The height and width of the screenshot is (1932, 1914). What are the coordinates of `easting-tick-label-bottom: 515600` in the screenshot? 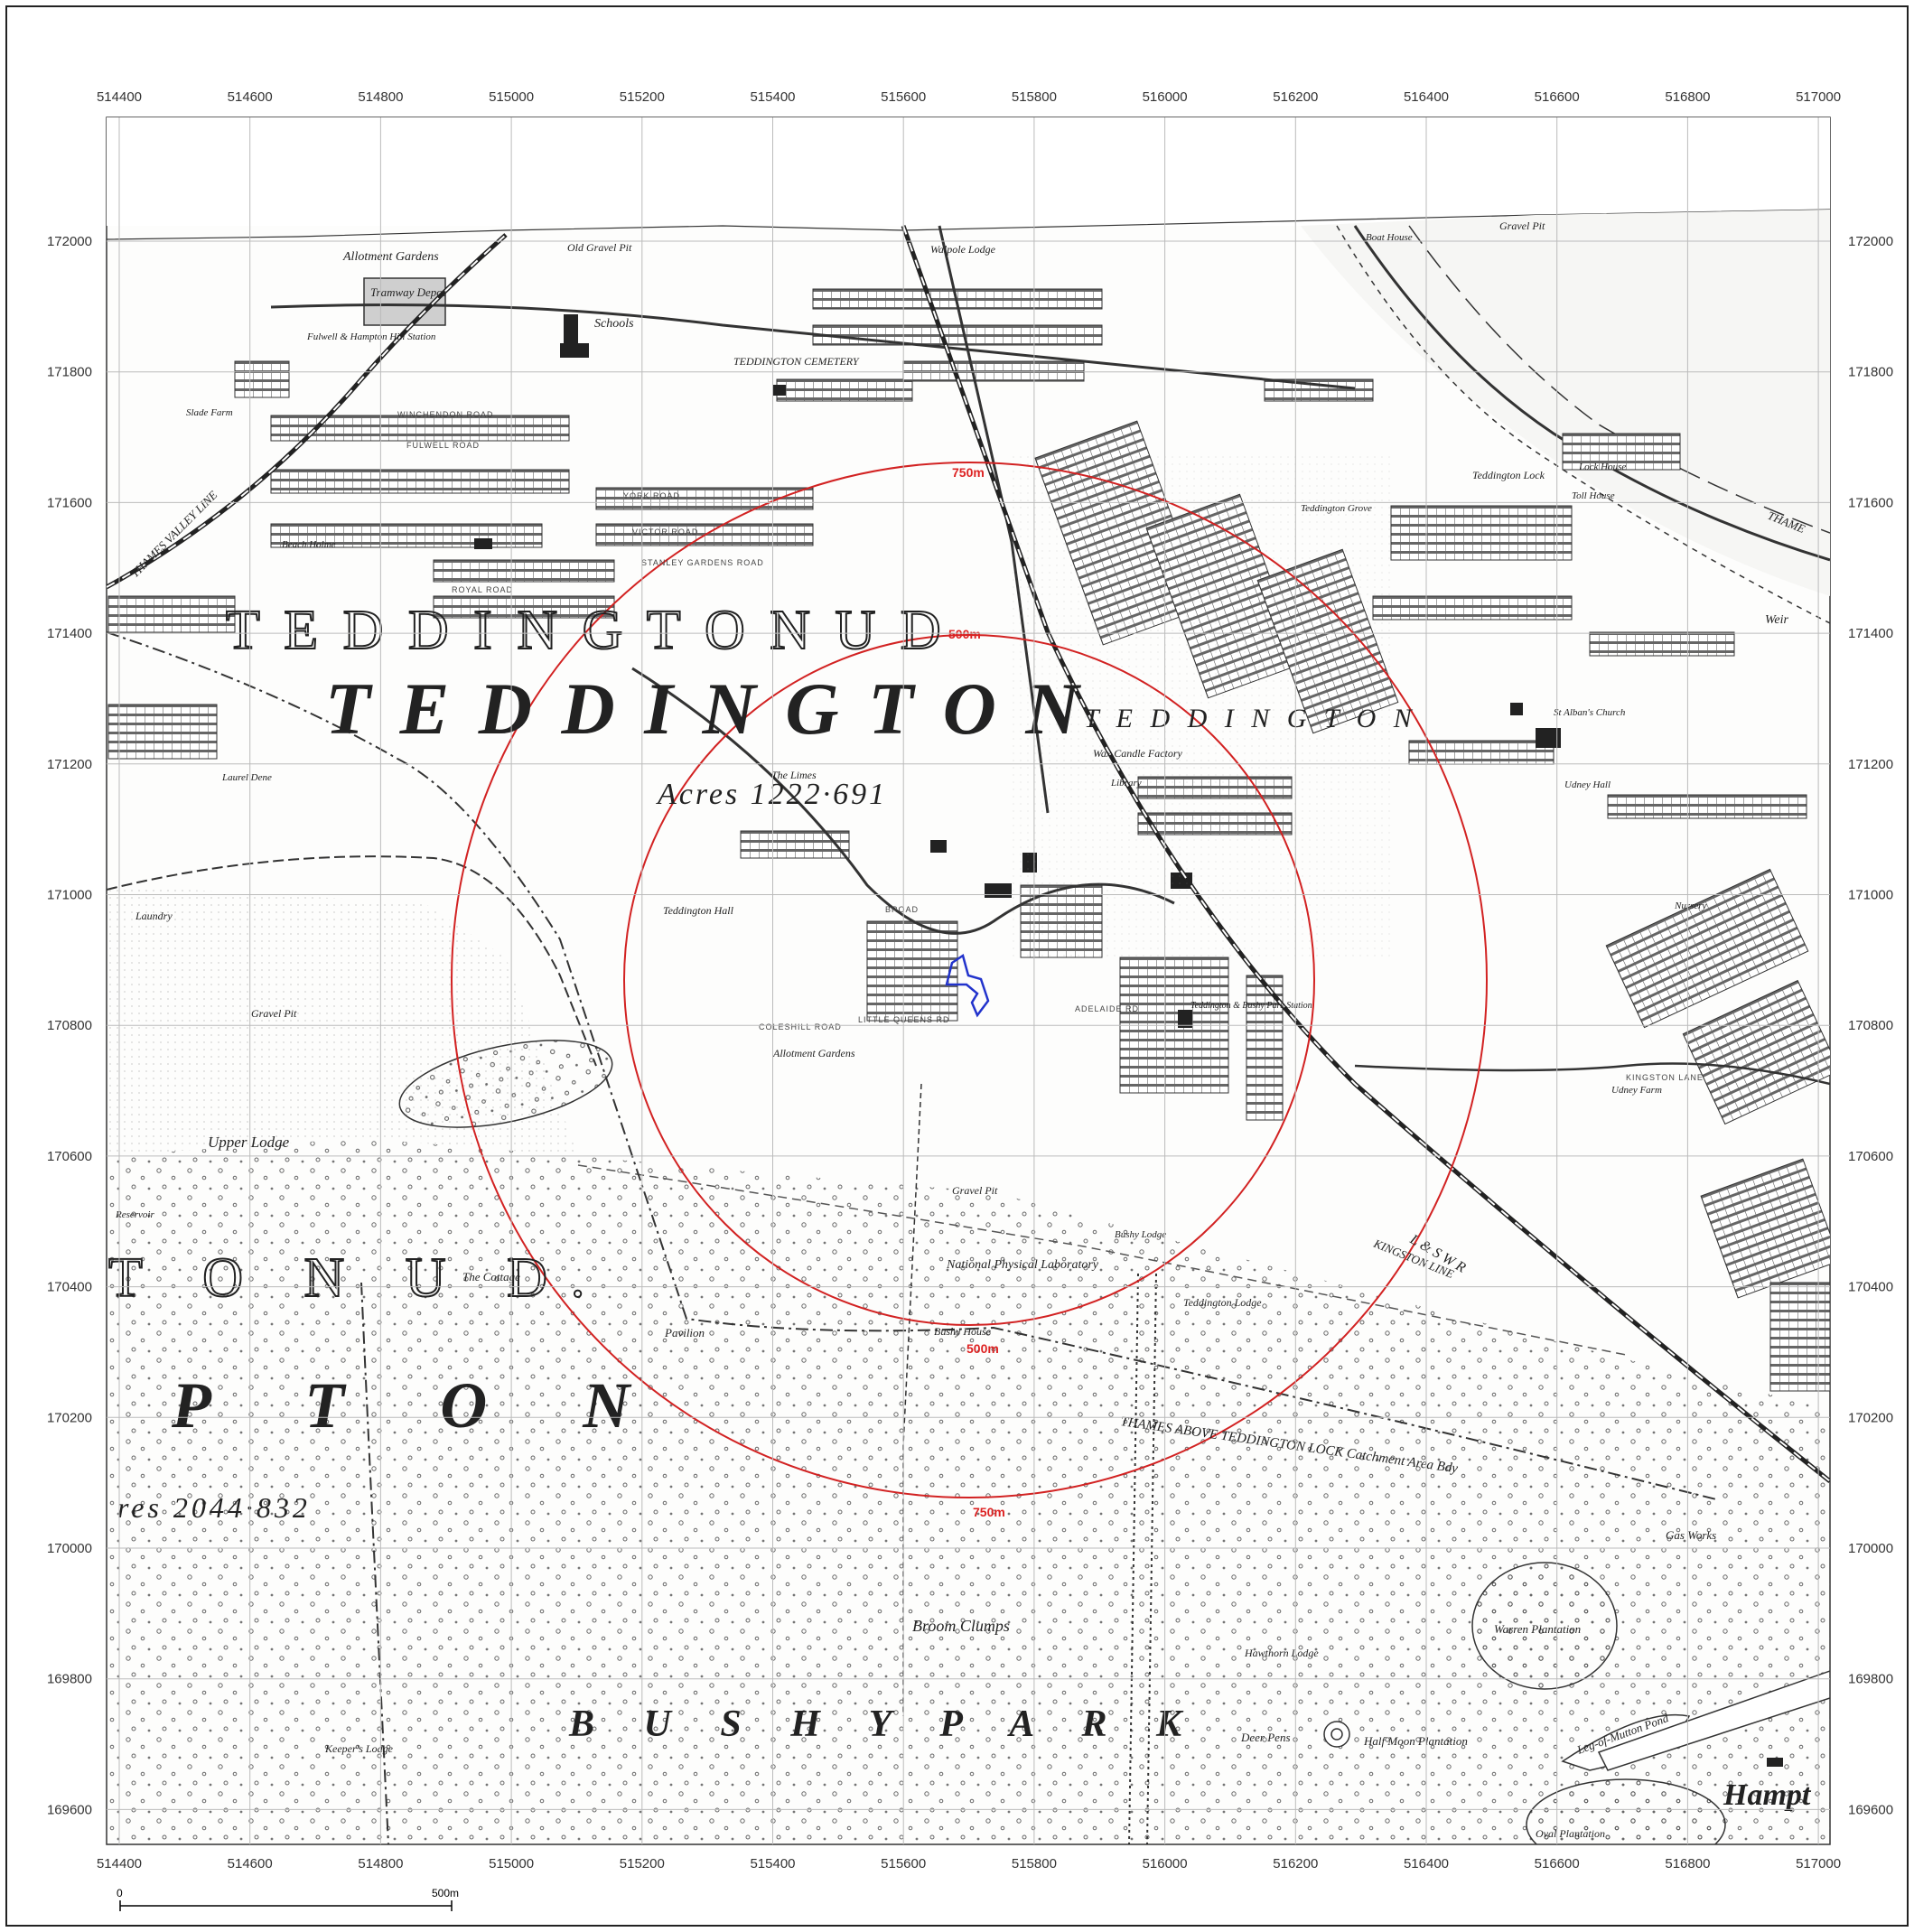 It's located at (904, 1863).